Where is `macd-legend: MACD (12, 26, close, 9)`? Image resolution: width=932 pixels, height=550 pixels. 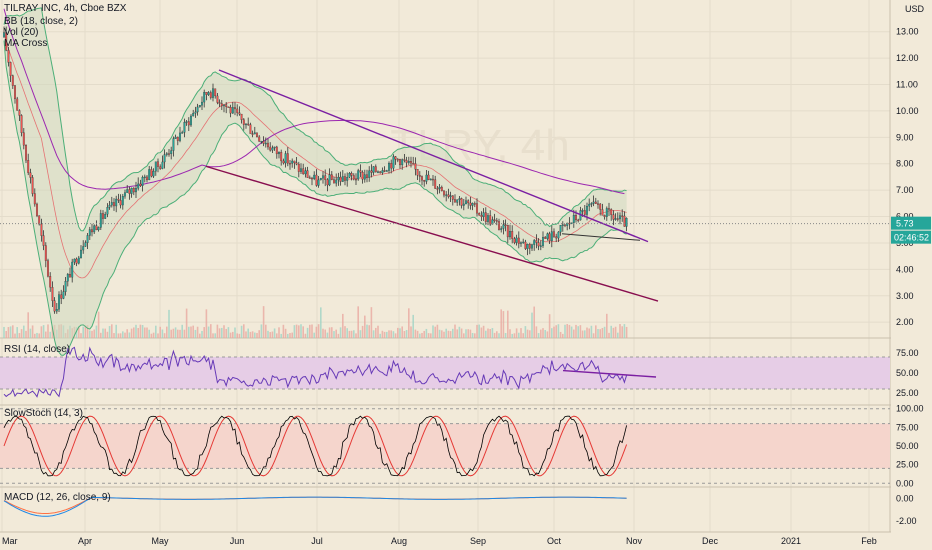
macd-legend: MACD (12, 26, close, 9) is located at coordinates (57, 497).